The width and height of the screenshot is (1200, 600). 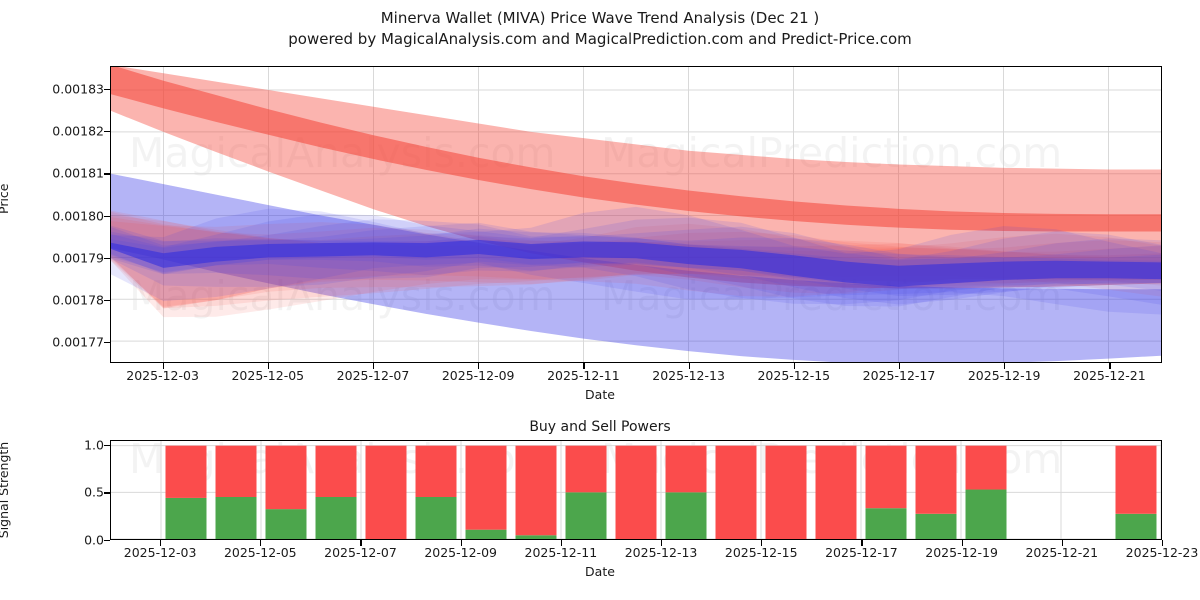 I want to click on y-tick-label-top: 0.00179, so click(x=78, y=258).